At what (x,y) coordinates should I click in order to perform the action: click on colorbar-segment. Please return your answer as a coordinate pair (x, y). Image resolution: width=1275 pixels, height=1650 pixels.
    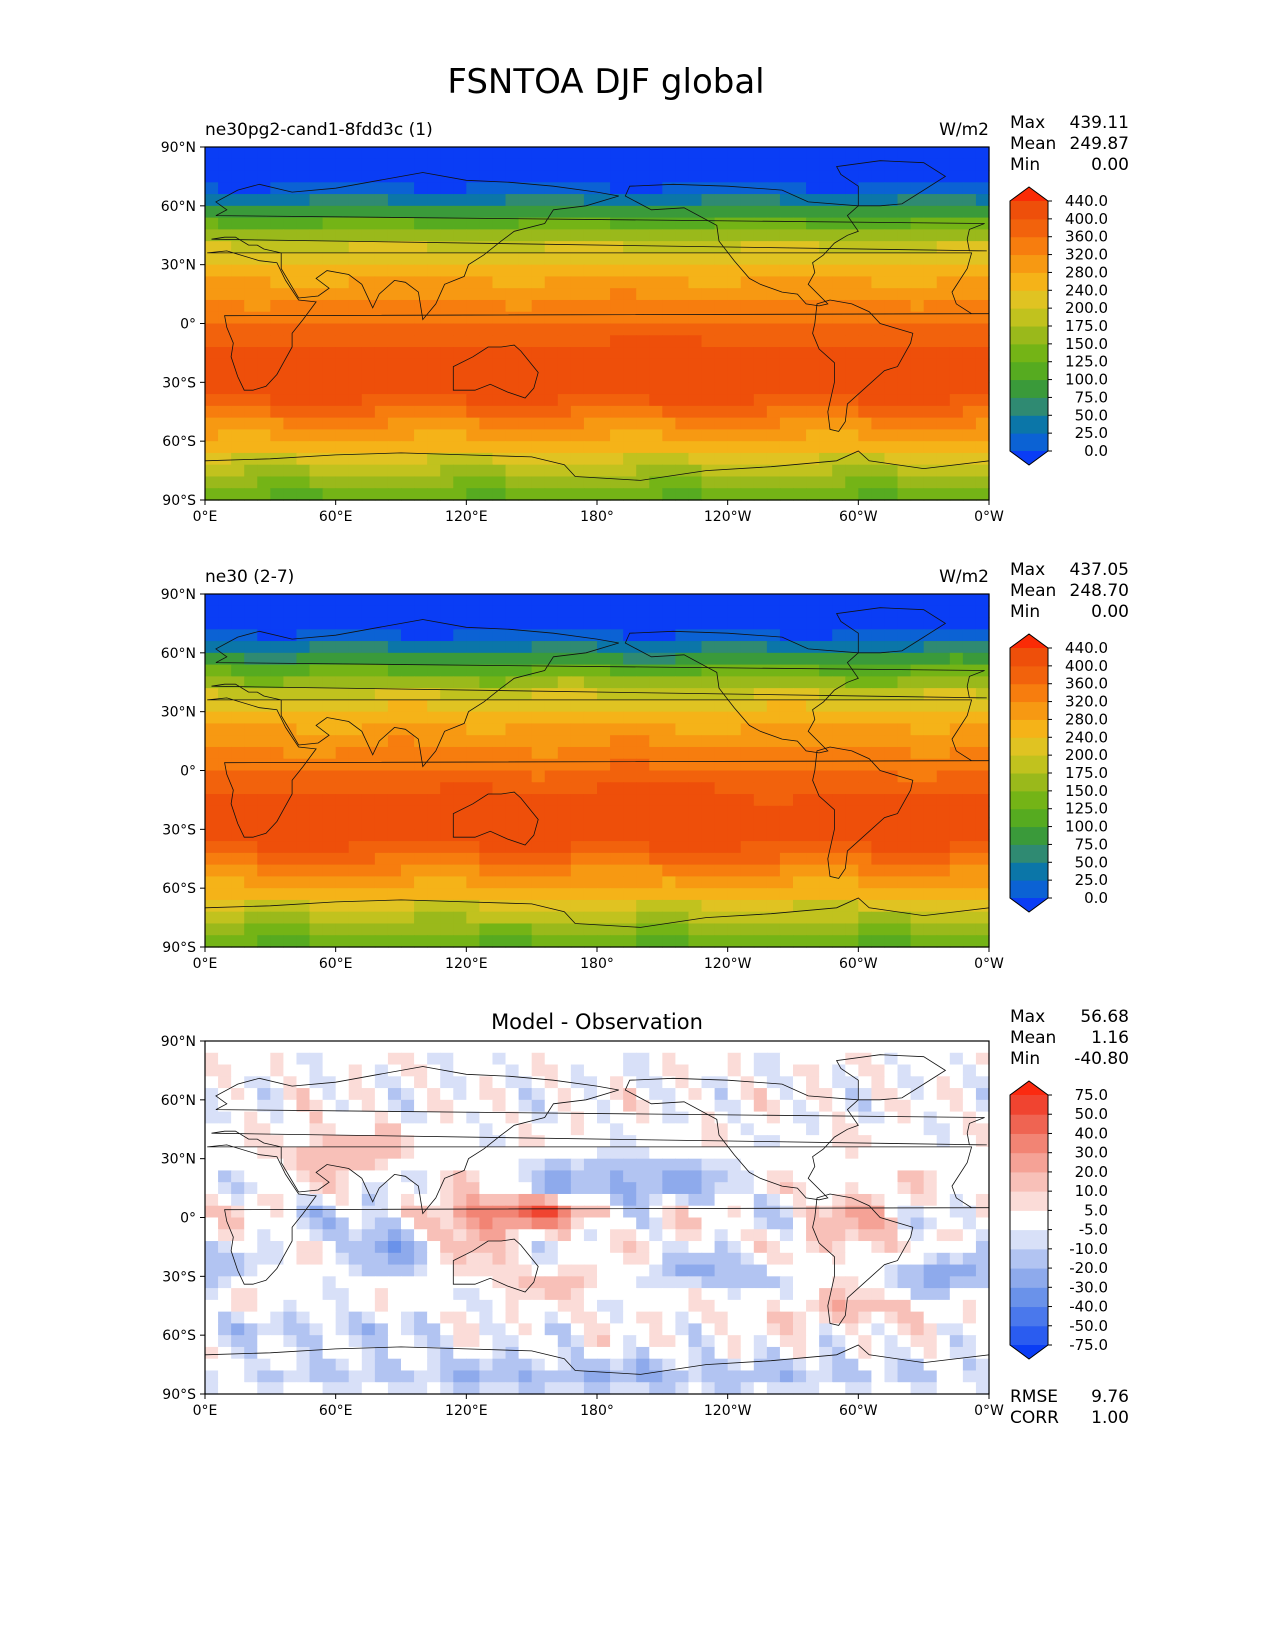
    Looking at the image, I should click on (1029, 800).